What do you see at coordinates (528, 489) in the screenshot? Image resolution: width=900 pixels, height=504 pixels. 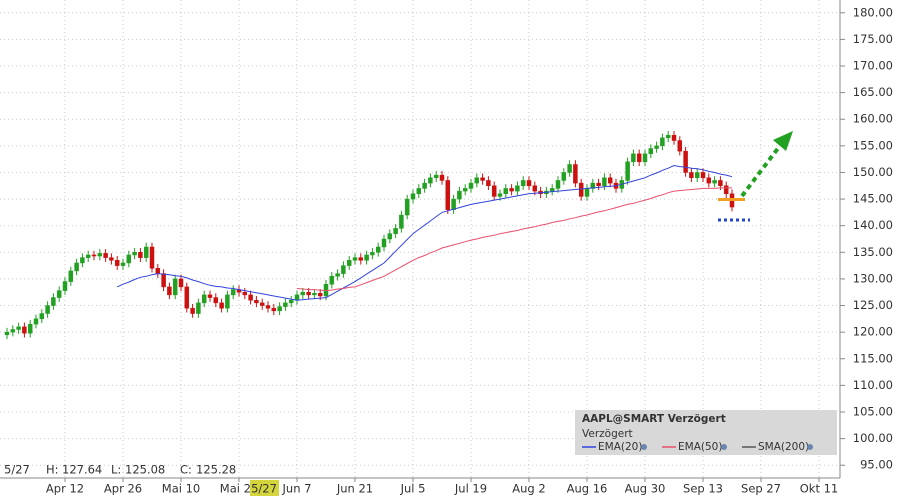 I see `x-tick-label: Aug 2` at bounding box center [528, 489].